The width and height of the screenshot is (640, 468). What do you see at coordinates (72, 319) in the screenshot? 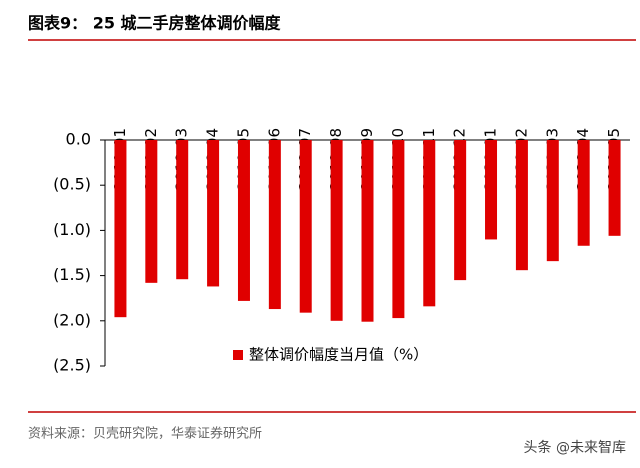
I see `y-tick-label: (2.0)` at bounding box center [72, 319].